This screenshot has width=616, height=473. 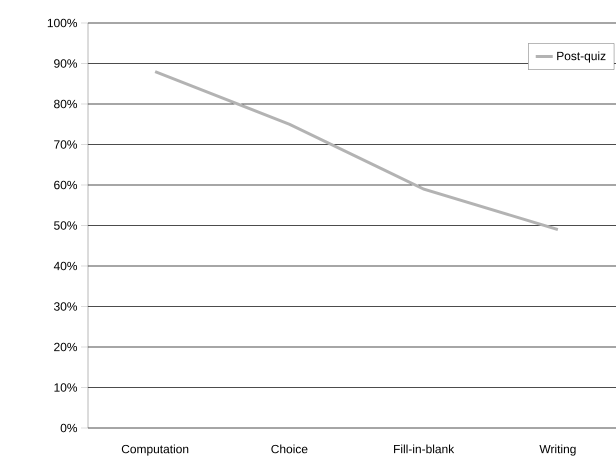 I want to click on y-tick-label: 0%, so click(x=69, y=428).